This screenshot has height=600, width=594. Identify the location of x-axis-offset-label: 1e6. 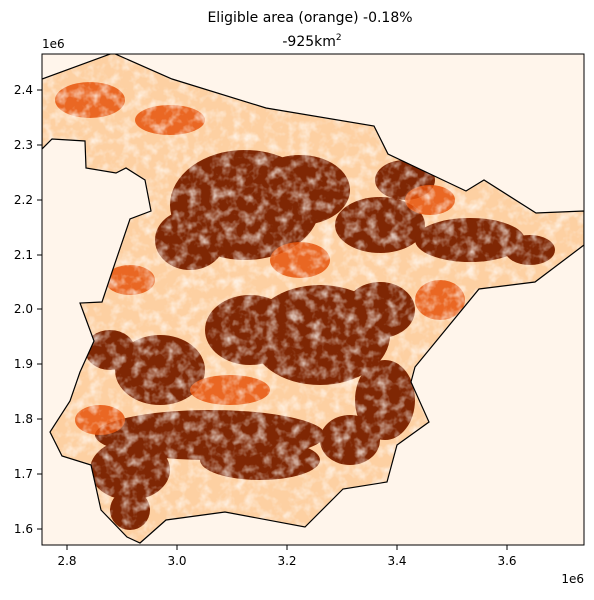
(572, 579).